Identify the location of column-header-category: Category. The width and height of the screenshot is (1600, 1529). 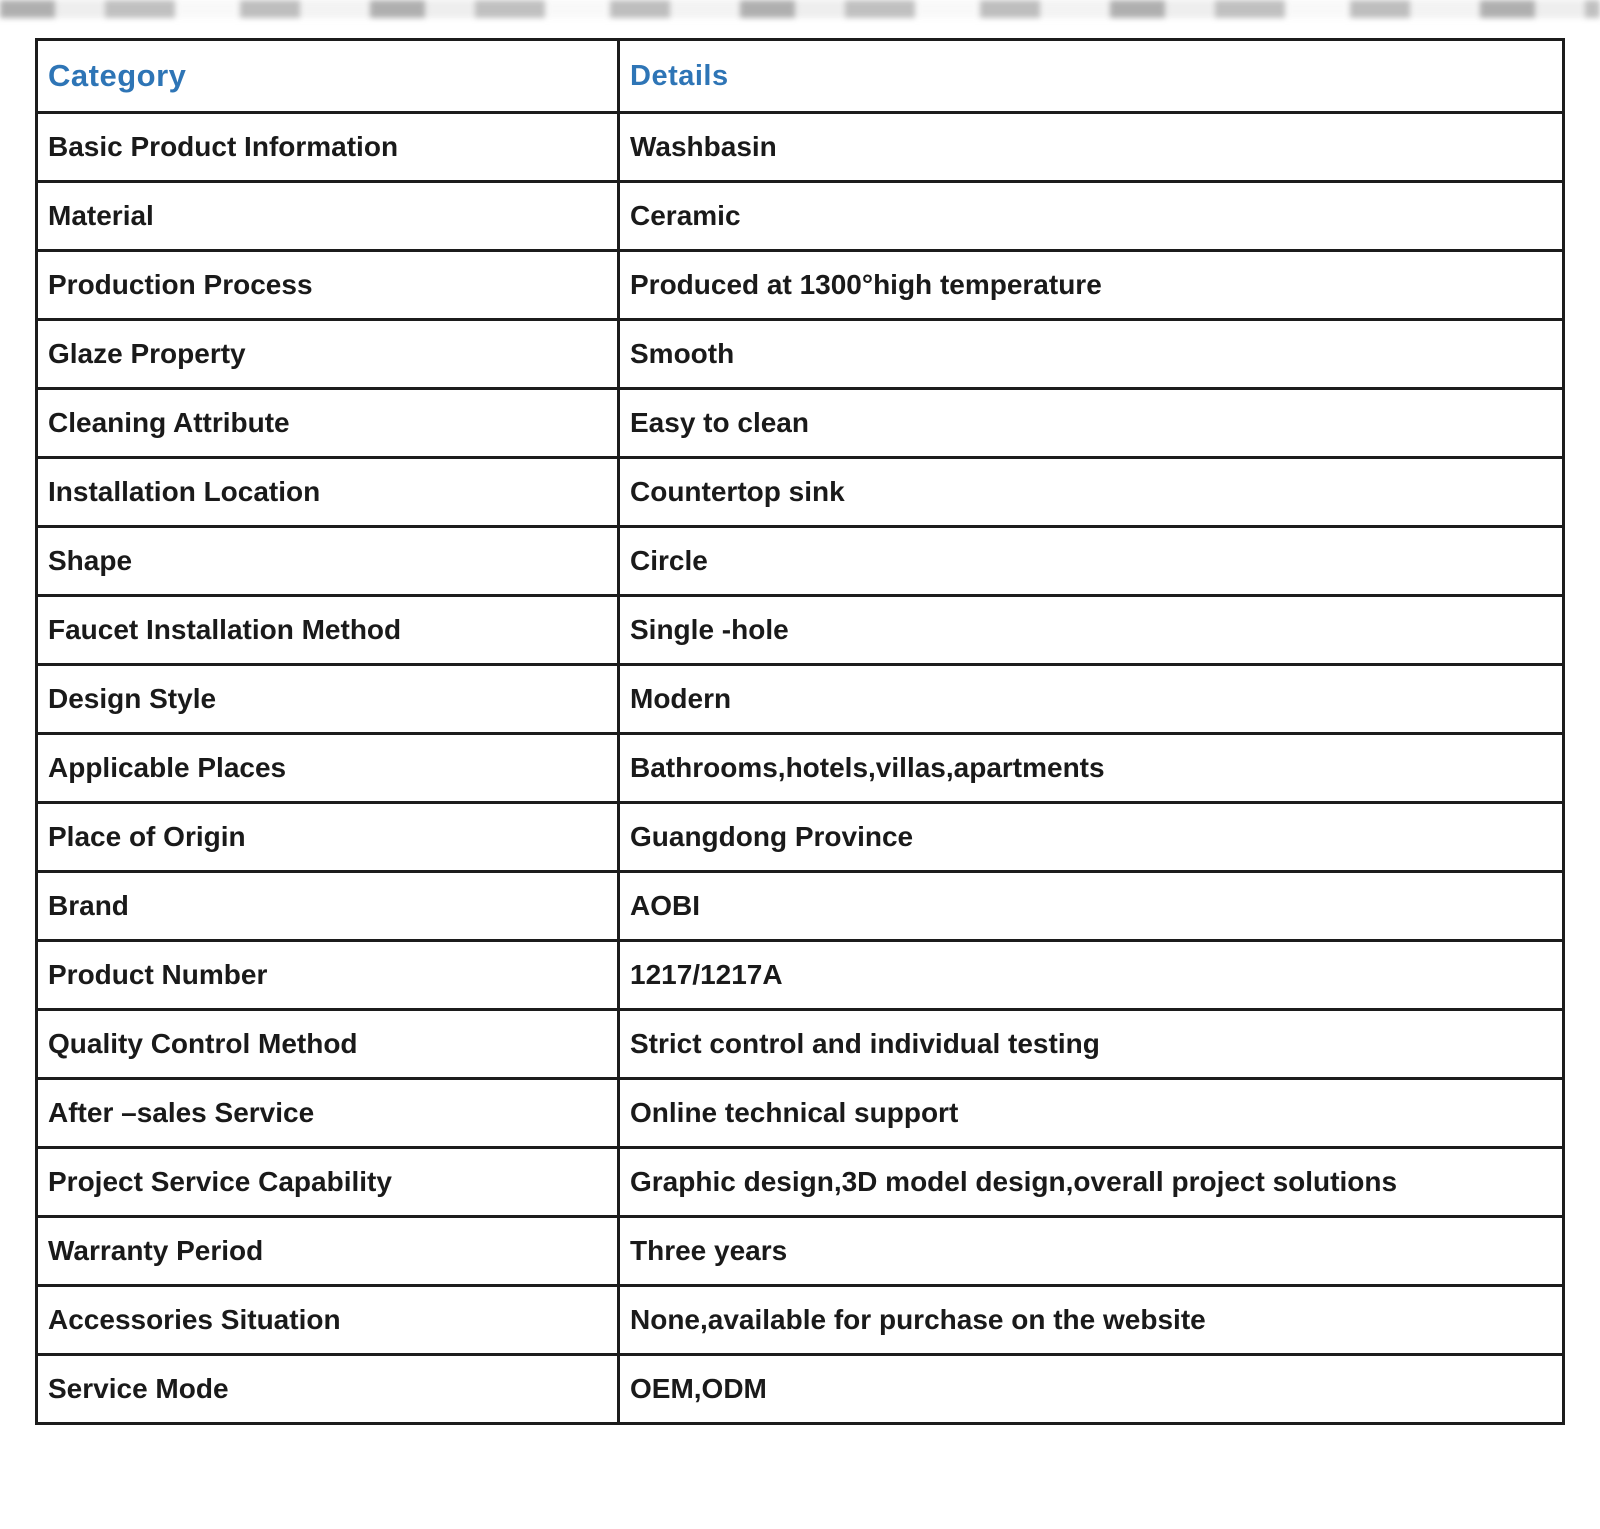
(327, 76).